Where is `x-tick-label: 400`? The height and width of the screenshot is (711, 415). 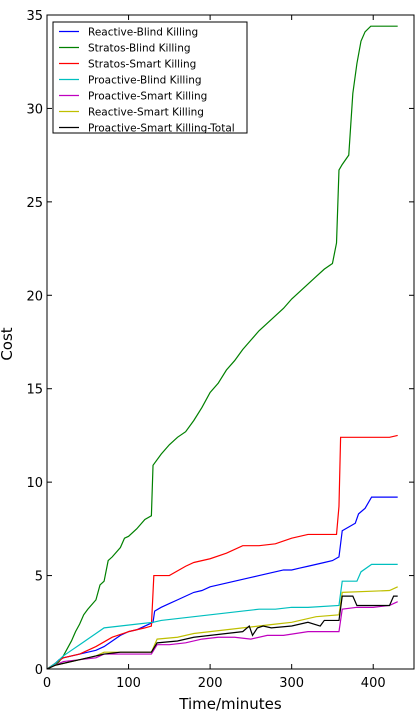
x-tick-label: 400 is located at coordinates (373, 683).